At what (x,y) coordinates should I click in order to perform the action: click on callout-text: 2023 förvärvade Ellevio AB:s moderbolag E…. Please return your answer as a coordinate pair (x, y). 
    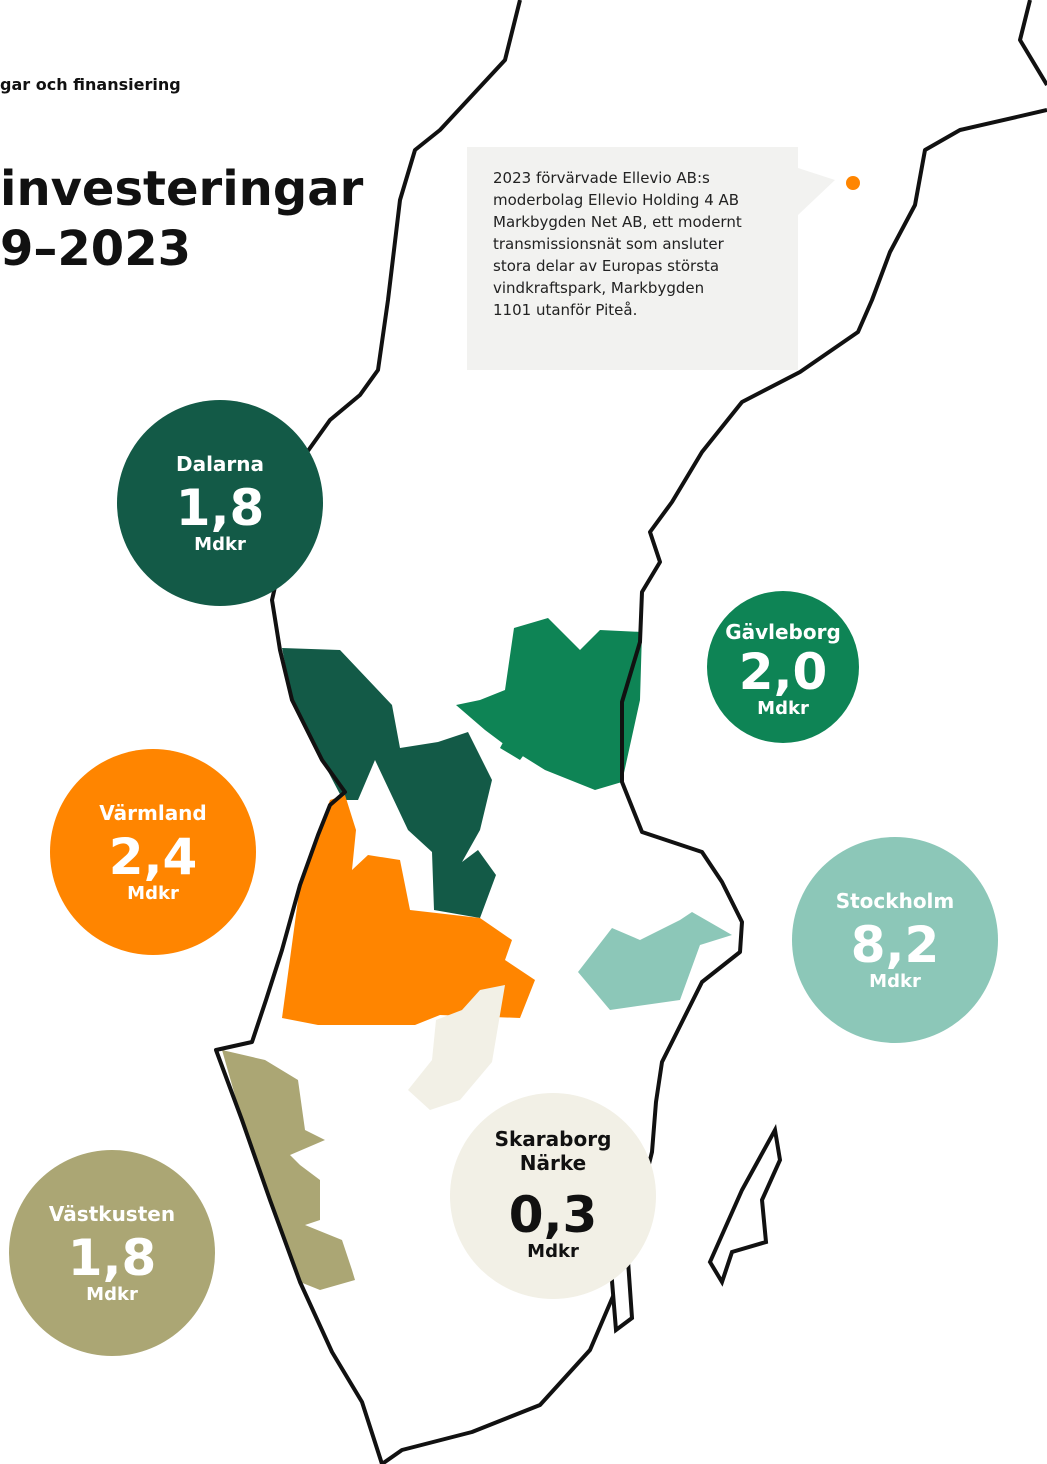
    Looking at the image, I should click on (617, 244).